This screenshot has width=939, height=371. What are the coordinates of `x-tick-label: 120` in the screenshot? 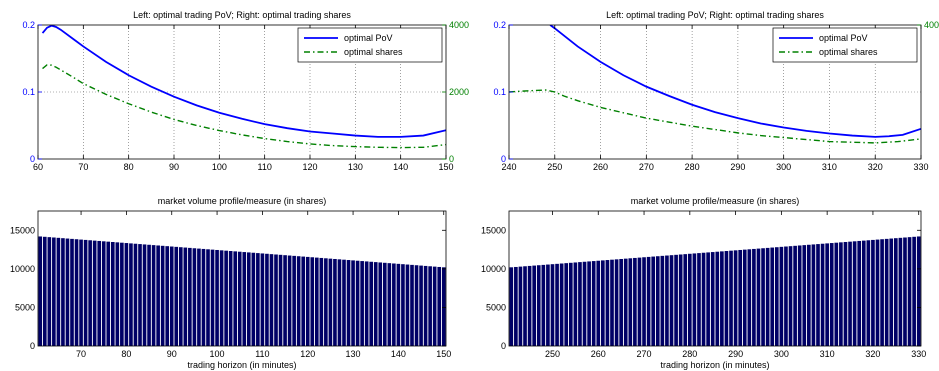 It's located at (309, 167).